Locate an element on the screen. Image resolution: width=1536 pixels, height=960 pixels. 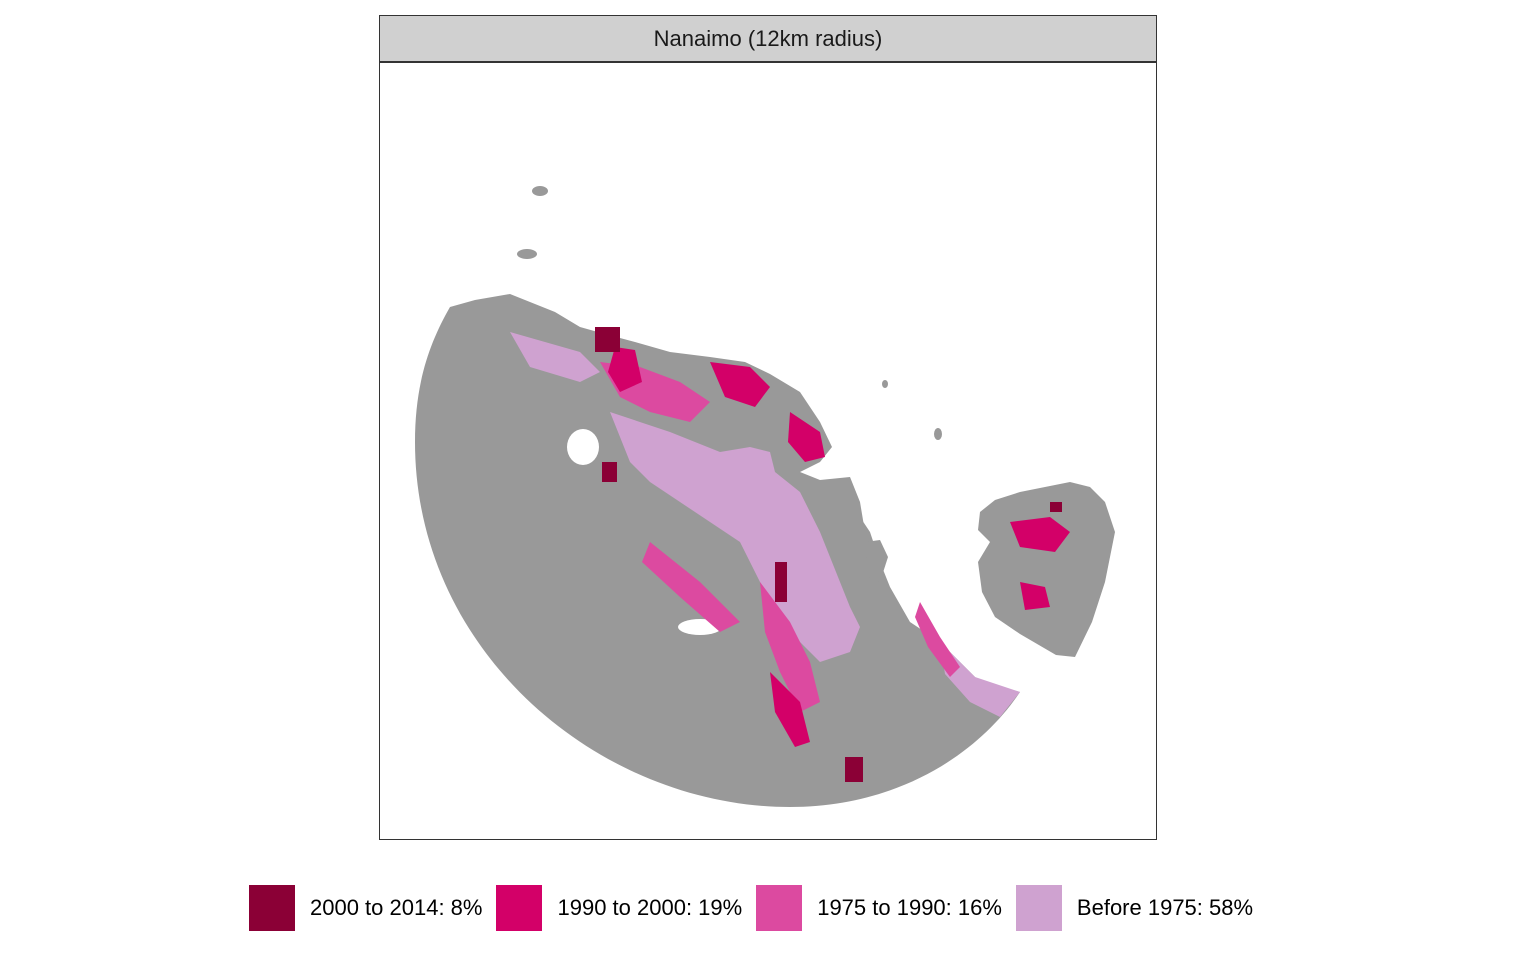
development-1990-2000 is located at coordinates (839, 547).